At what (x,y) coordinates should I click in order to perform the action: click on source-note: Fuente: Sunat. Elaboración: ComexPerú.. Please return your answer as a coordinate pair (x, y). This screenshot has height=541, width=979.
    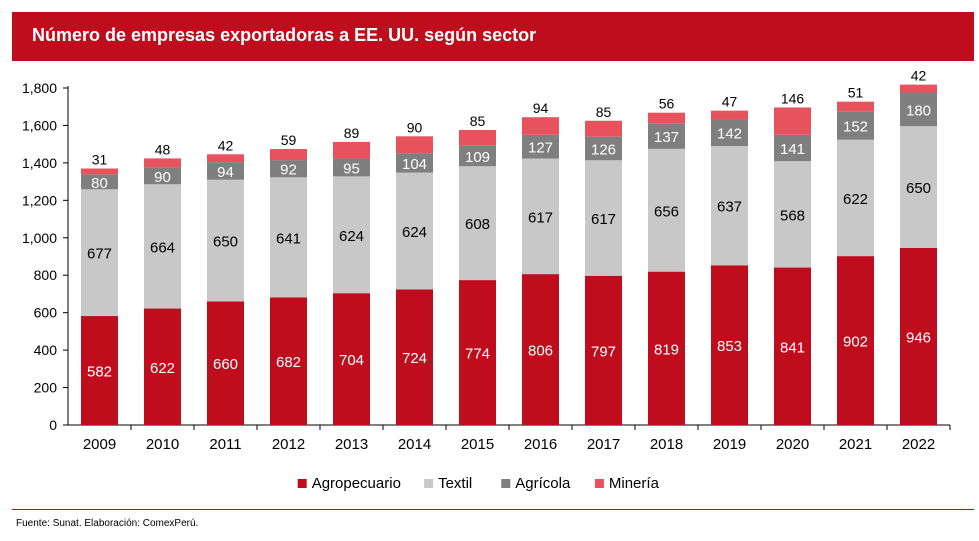
    Looking at the image, I should click on (107, 523).